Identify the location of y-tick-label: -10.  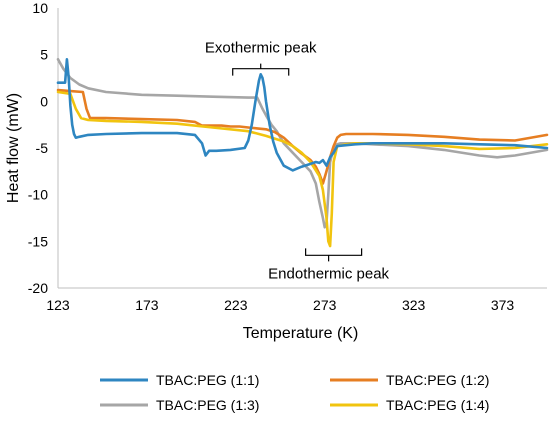
(38, 195).